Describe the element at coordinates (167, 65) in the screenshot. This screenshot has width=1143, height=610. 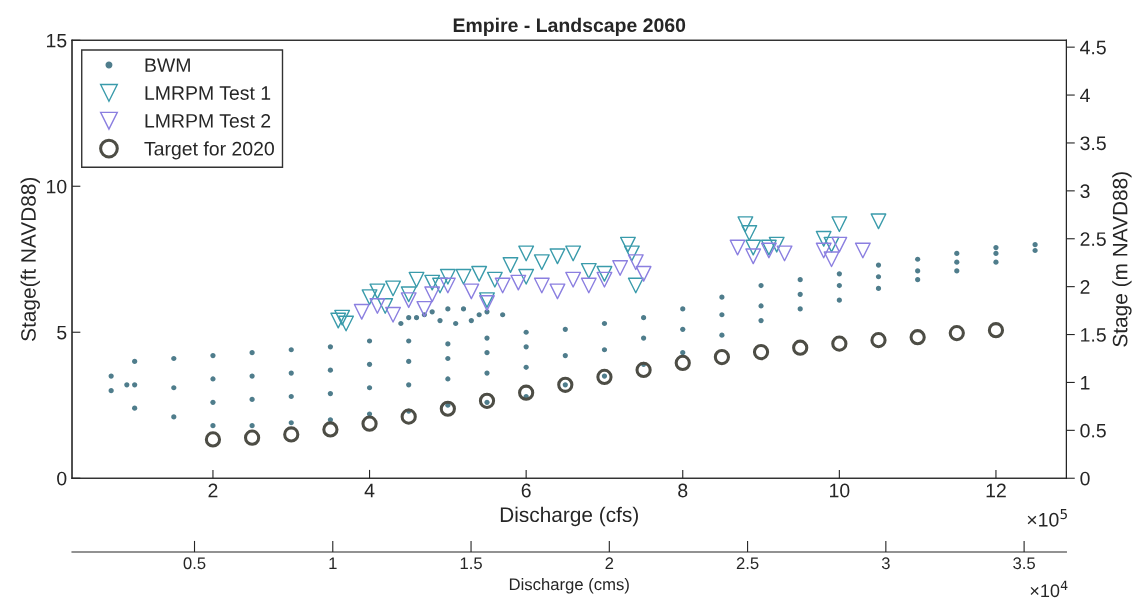
I see `legend-label: BWM` at that location.